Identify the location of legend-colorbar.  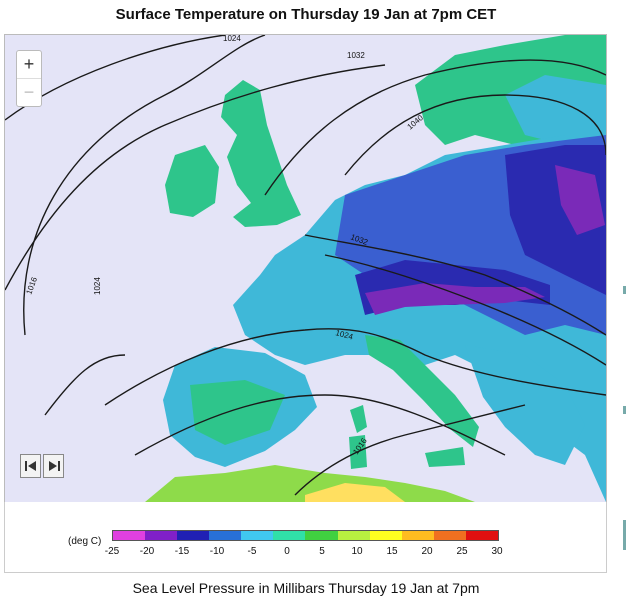
(305, 535).